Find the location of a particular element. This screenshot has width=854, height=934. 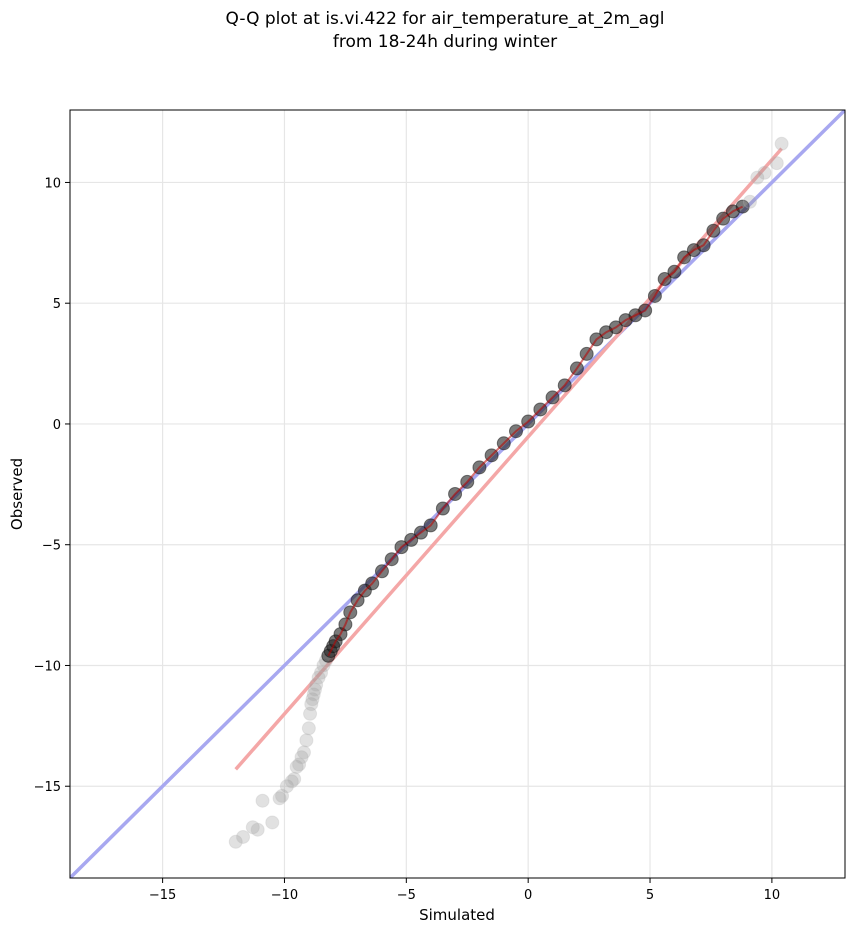

y-tick-label: −10 is located at coordinates (47, 666).